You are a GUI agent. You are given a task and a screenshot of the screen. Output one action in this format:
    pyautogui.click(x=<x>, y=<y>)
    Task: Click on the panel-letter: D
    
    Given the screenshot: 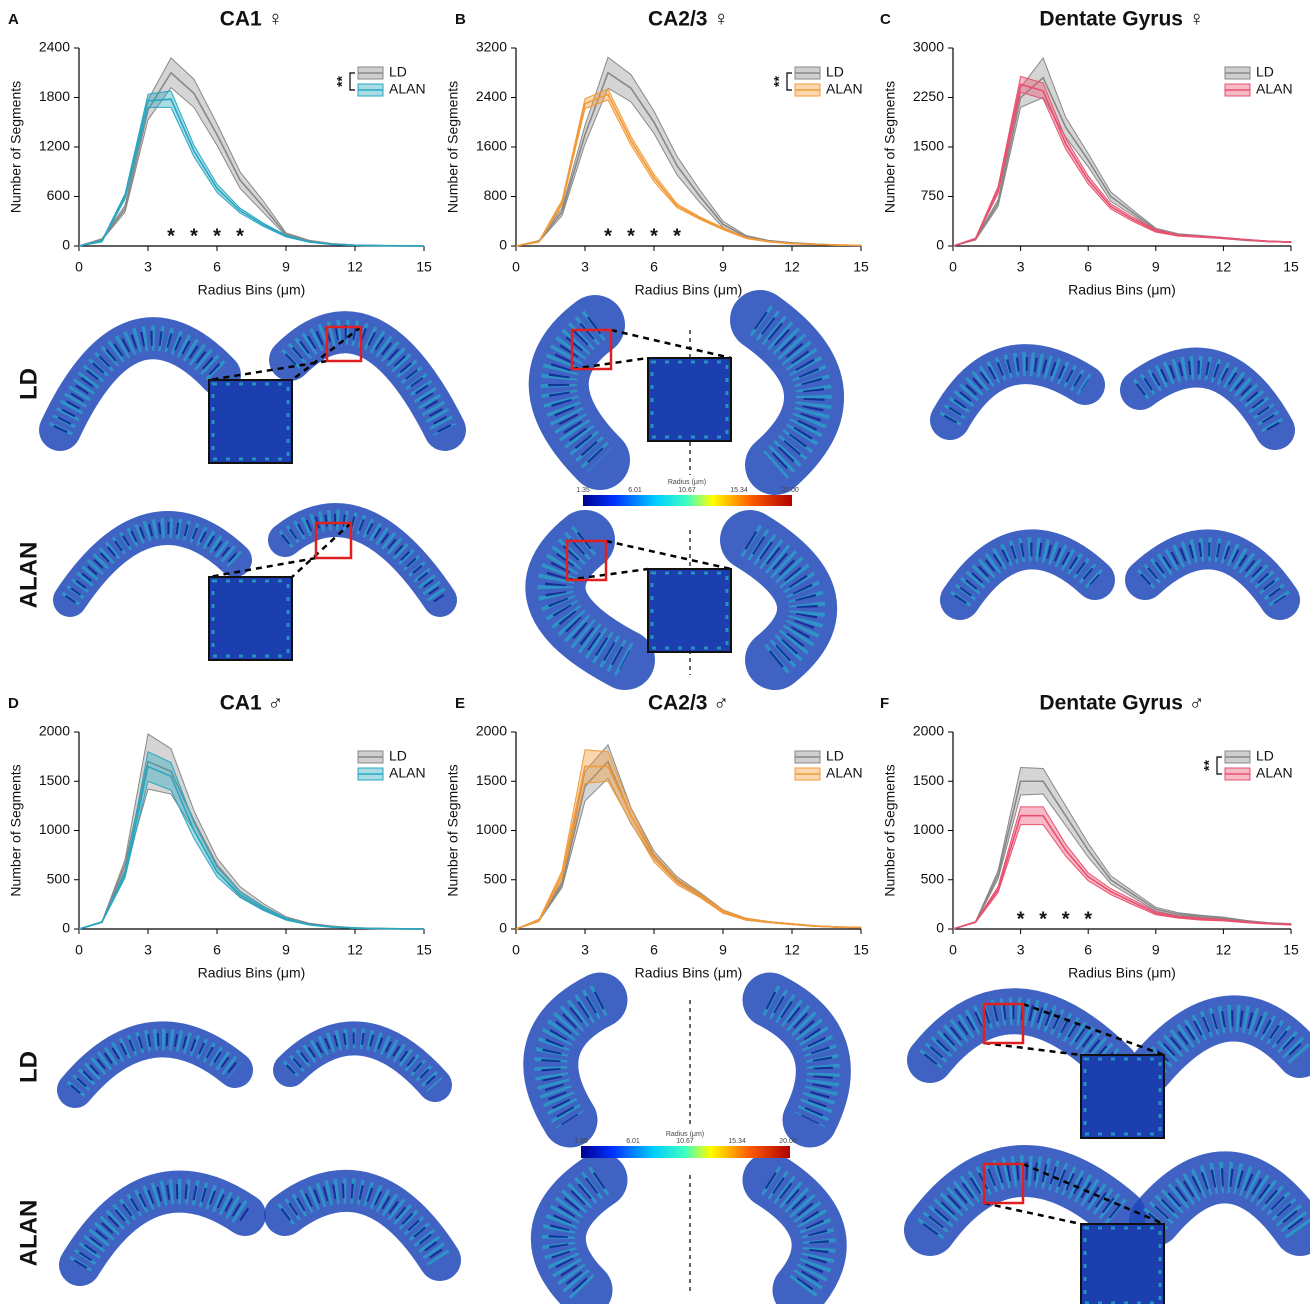 What is the action you would take?
    pyautogui.click(x=13, y=703)
    